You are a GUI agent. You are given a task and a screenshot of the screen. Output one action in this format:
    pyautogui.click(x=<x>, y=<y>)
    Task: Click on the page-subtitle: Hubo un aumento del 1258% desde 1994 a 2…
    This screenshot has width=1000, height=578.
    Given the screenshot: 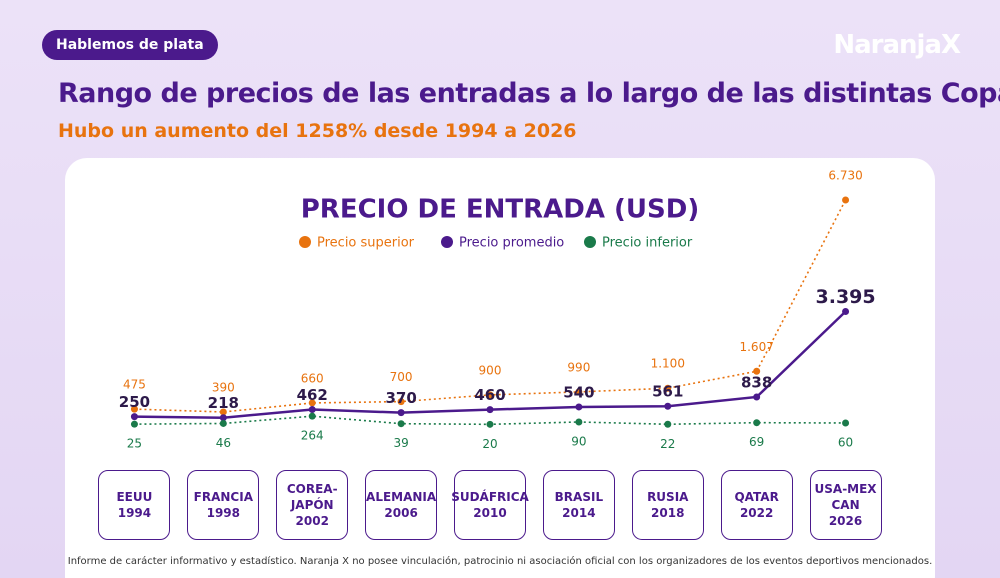 What is the action you would take?
    pyautogui.click(x=317, y=131)
    